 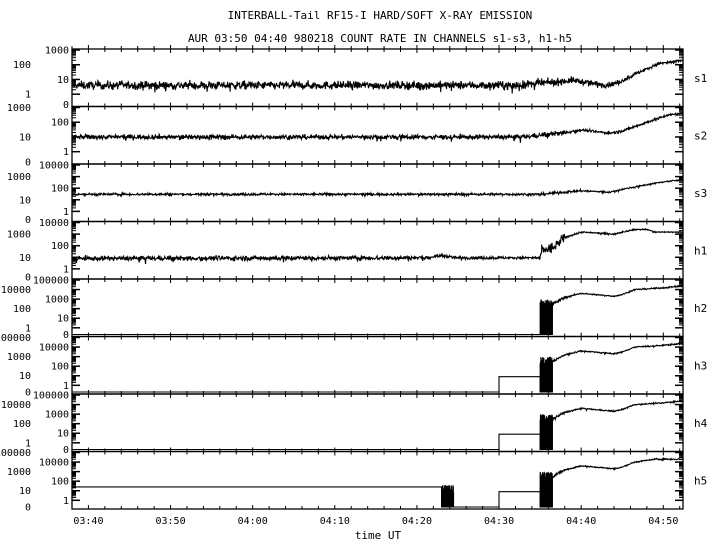 What do you see at coordinates (546, 432) in the screenshot?
I see `burst-h4` at bounding box center [546, 432].